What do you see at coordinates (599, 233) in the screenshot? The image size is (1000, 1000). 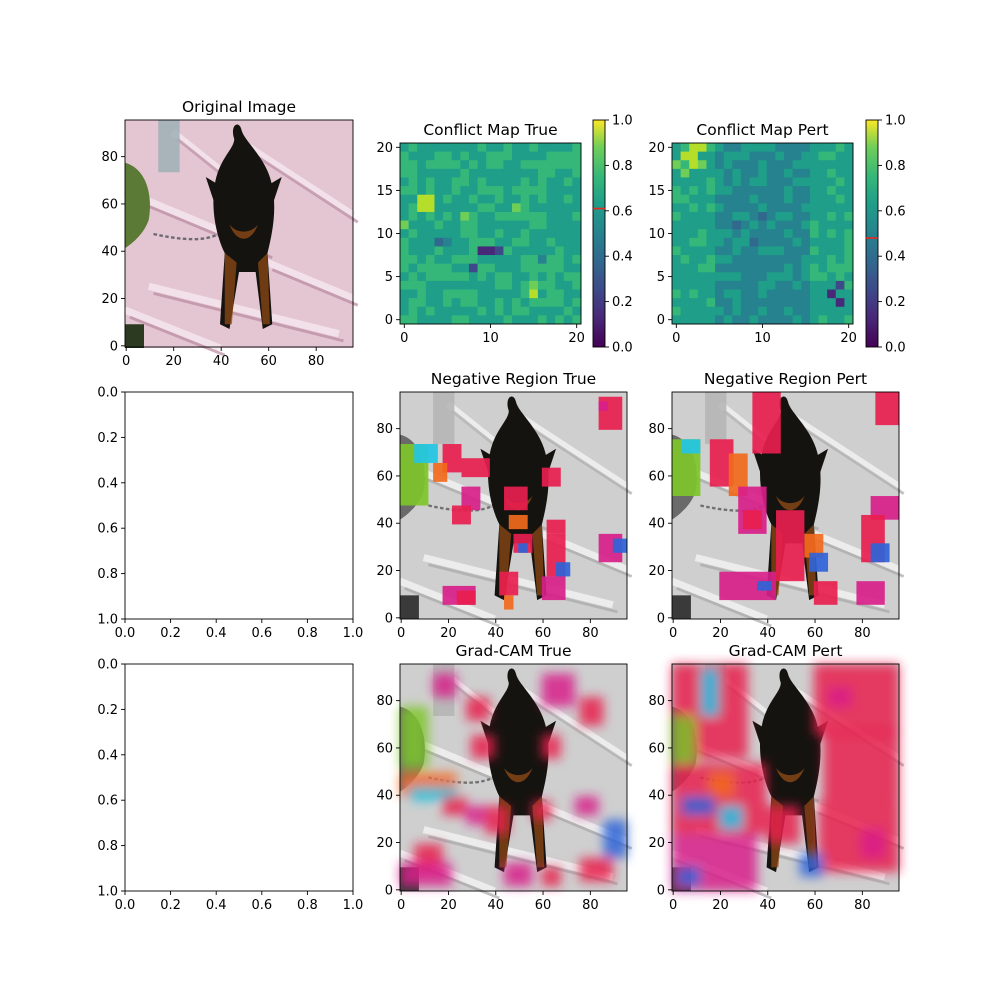 I see `conflict-true-colorbar` at bounding box center [599, 233].